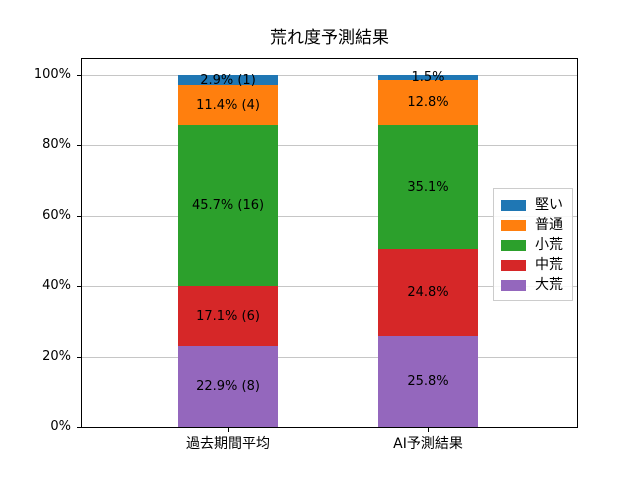 This screenshot has width=640, height=480. I want to click on bar-segment-label: 1.5%, so click(428, 78).